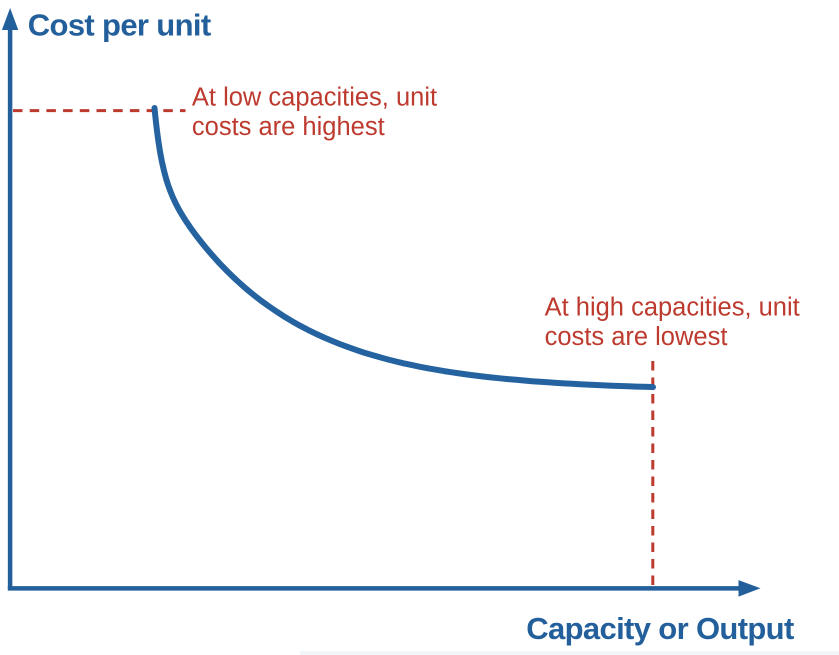  I want to click on svg-text: At high capacities, unit, so click(672, 307).